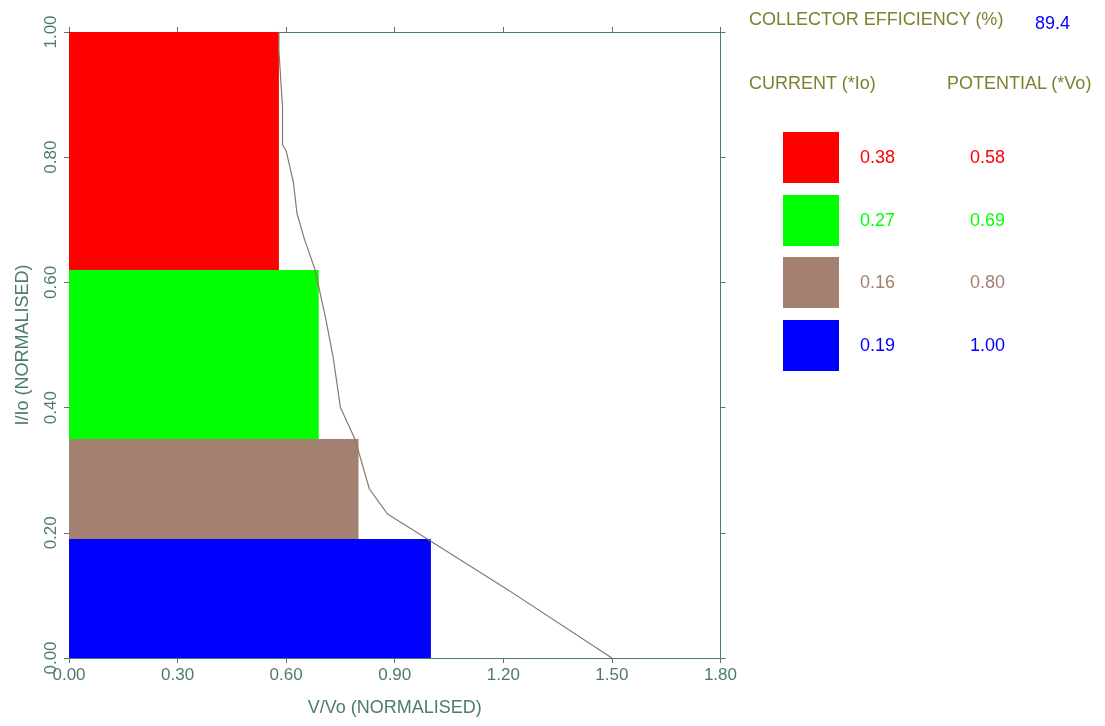 Image resolution: width=1105 pixels, height=726 pixels. Describe the element at coordinates (22, 345) in the screenshot. I see `y-axis-title: I/Io (NORMALISED)` at that location.